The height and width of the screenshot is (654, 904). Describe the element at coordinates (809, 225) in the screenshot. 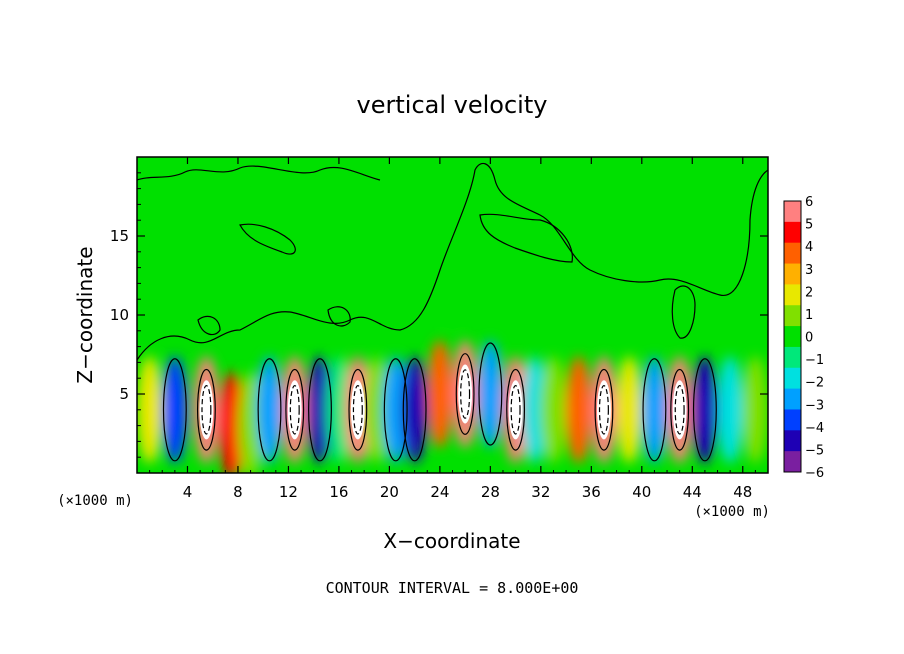

I see `colorbar-tick-label: 5` at that location.